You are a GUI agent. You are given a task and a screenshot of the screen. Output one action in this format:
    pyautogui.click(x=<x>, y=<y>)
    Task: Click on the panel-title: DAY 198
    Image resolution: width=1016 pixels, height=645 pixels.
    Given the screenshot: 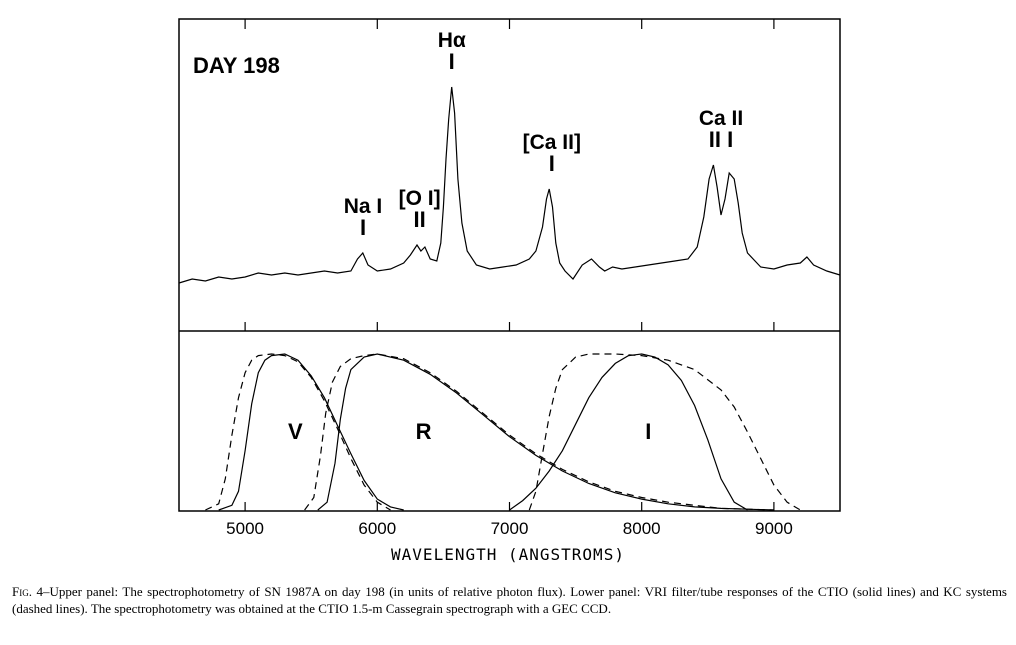 What is the action you would take?
    pyautogui.click(x=236, y=65)
    